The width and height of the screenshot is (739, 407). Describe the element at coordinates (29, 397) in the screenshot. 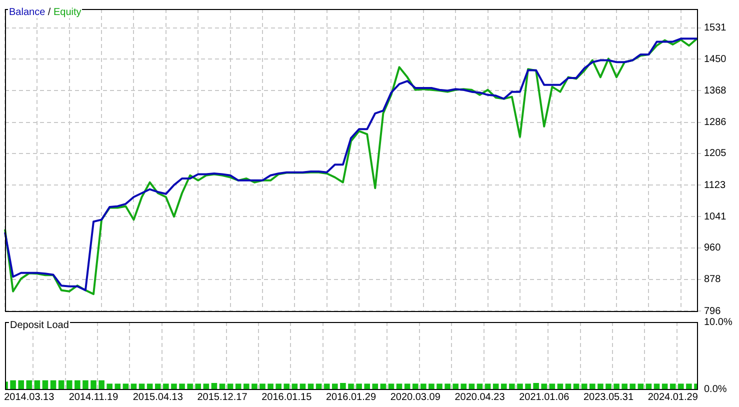

I see `x-tick-label: 2014.03.13` at that location.